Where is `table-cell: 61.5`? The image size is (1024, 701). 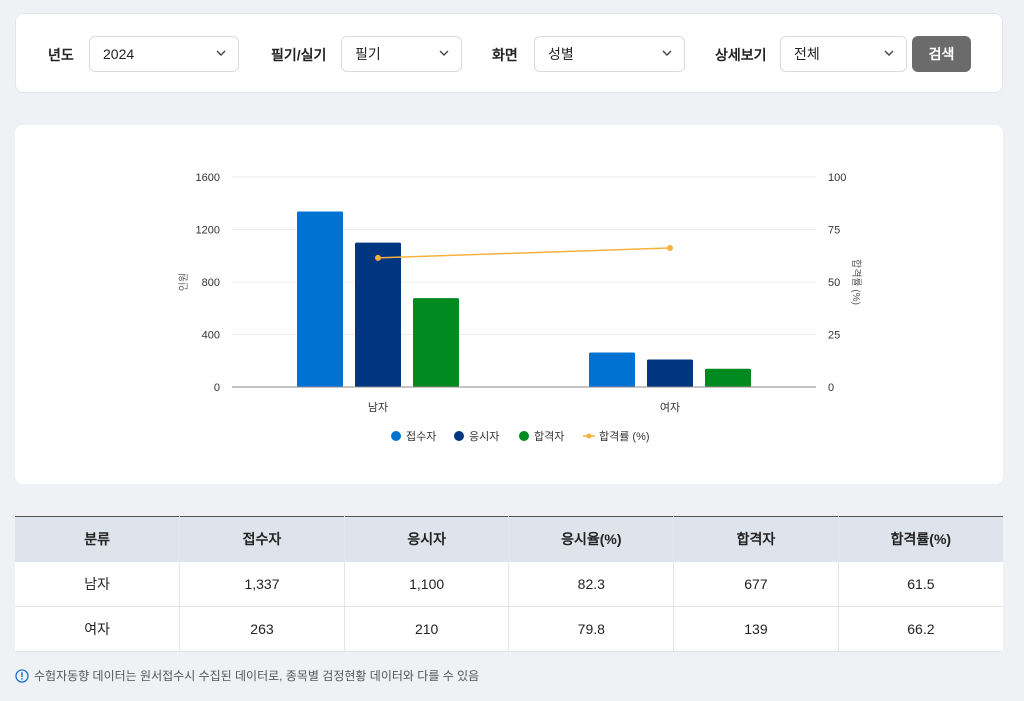
table-cell: 61.5 is located at coordinates (920, 584).